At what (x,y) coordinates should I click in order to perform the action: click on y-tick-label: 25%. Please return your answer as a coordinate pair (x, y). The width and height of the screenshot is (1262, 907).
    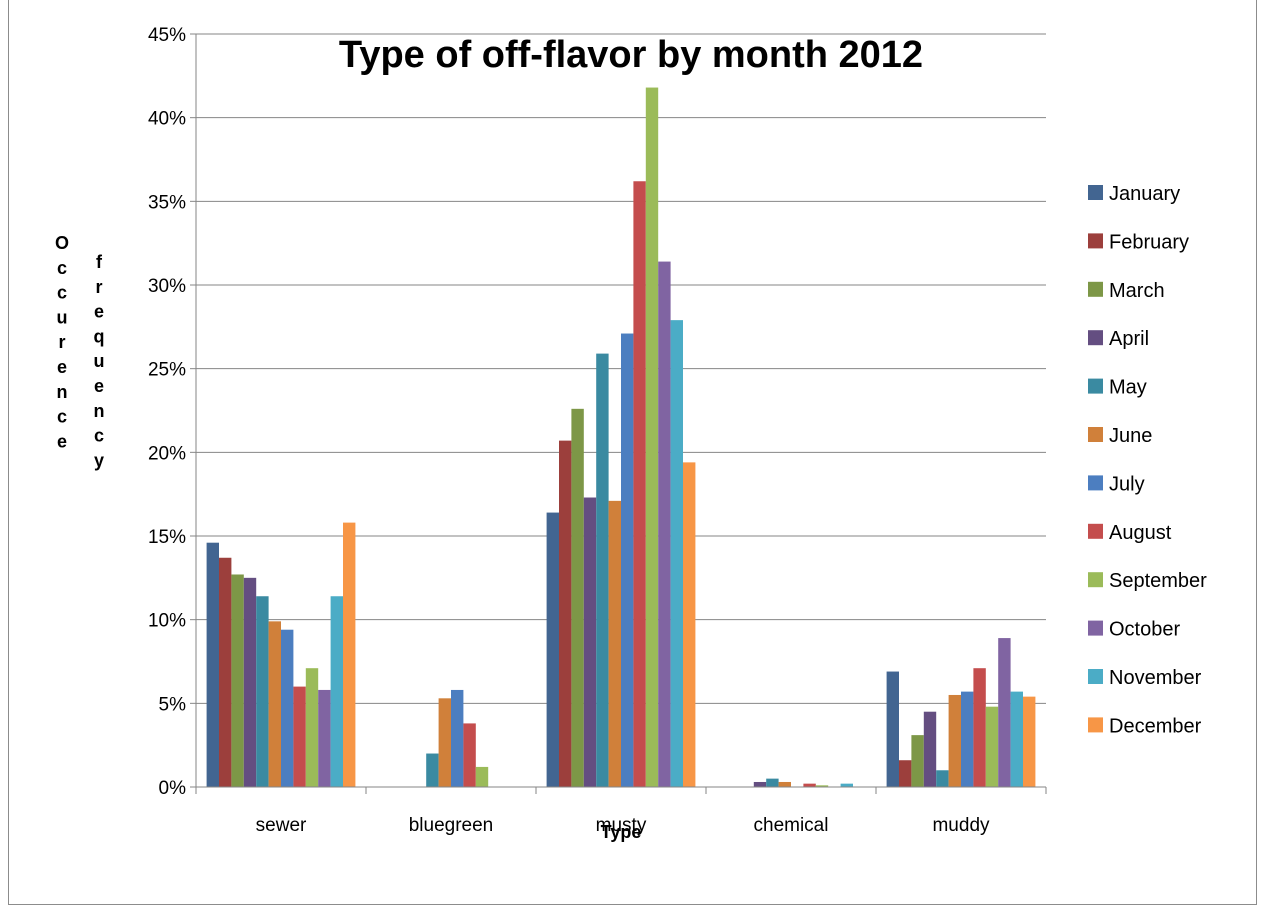
    Looking at the image, I should click on (167, 370).